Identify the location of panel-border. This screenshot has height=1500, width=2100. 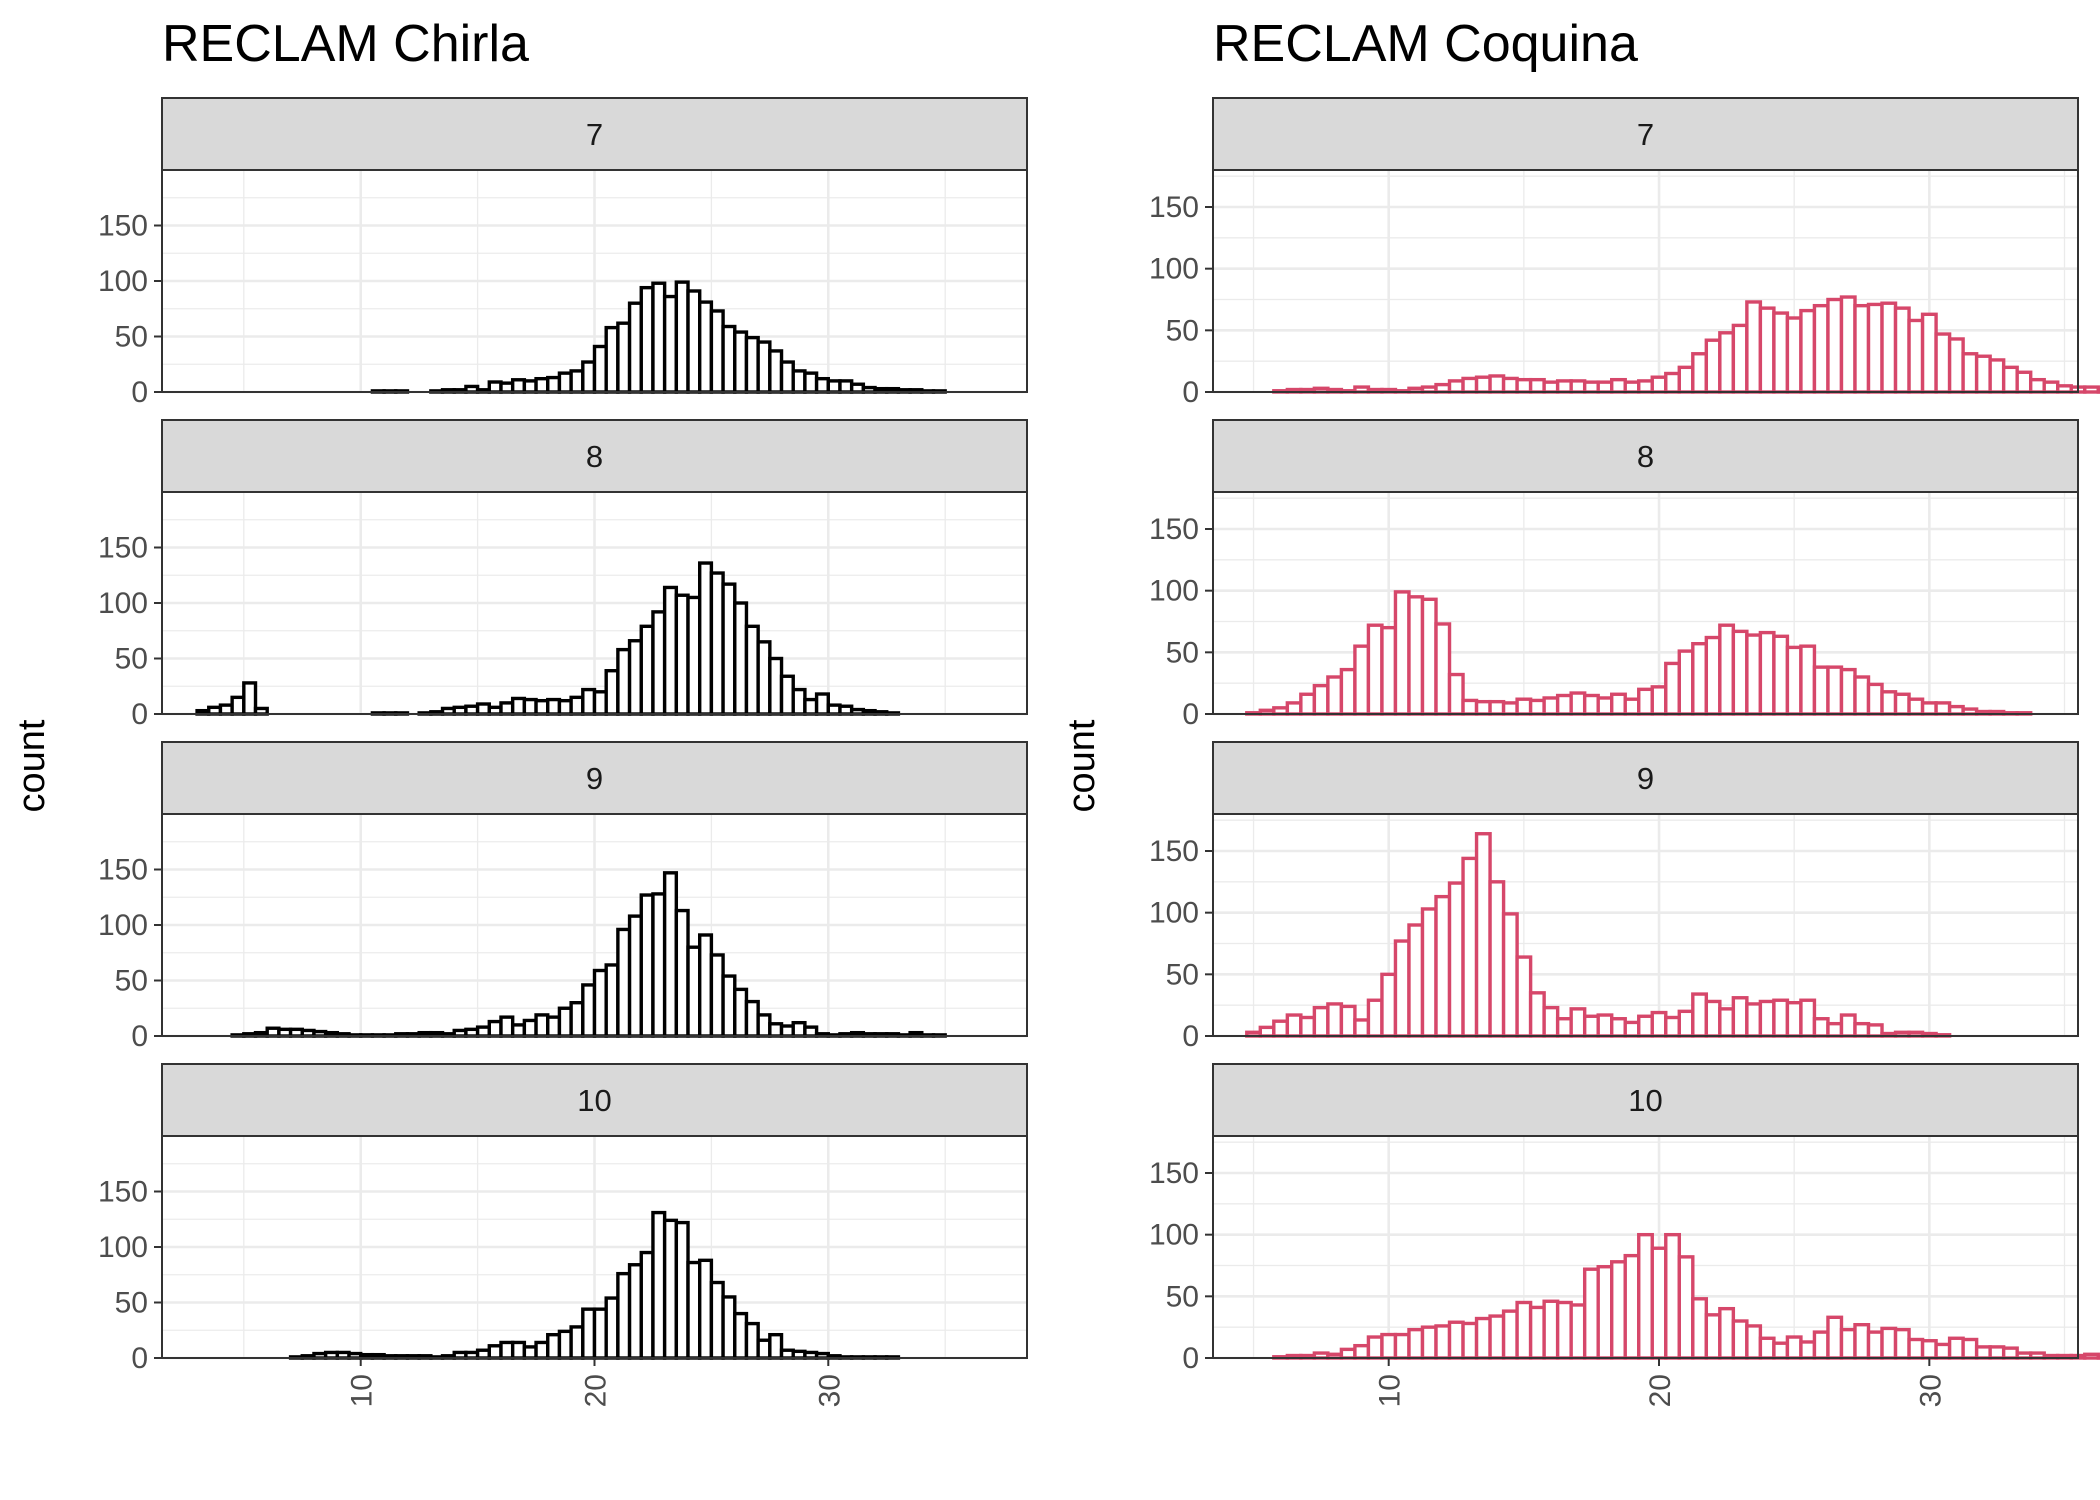
(1645, 603).